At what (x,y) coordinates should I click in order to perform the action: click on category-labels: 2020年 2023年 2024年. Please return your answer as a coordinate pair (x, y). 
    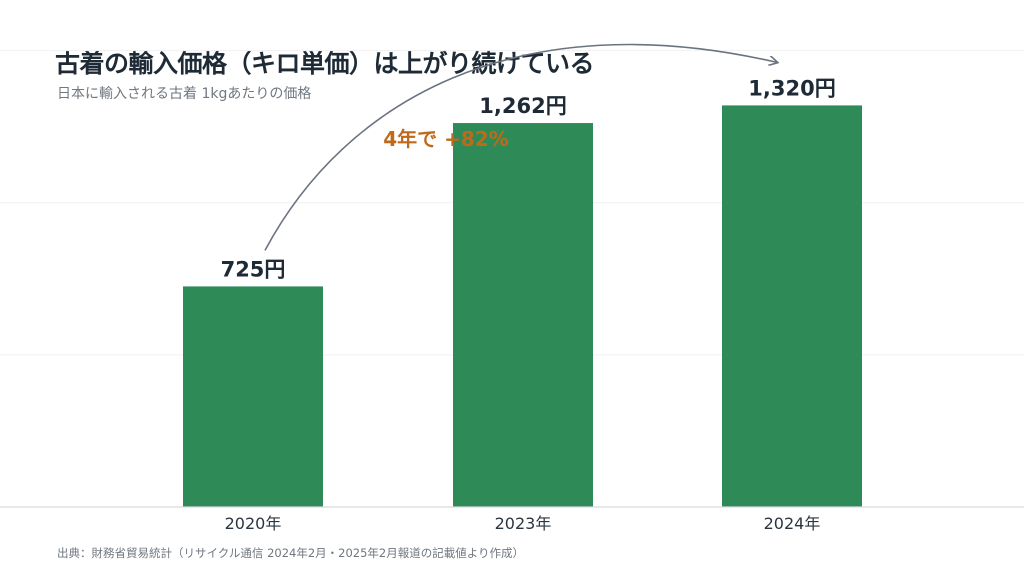
    Looking at the image, I should click on (523, 523).